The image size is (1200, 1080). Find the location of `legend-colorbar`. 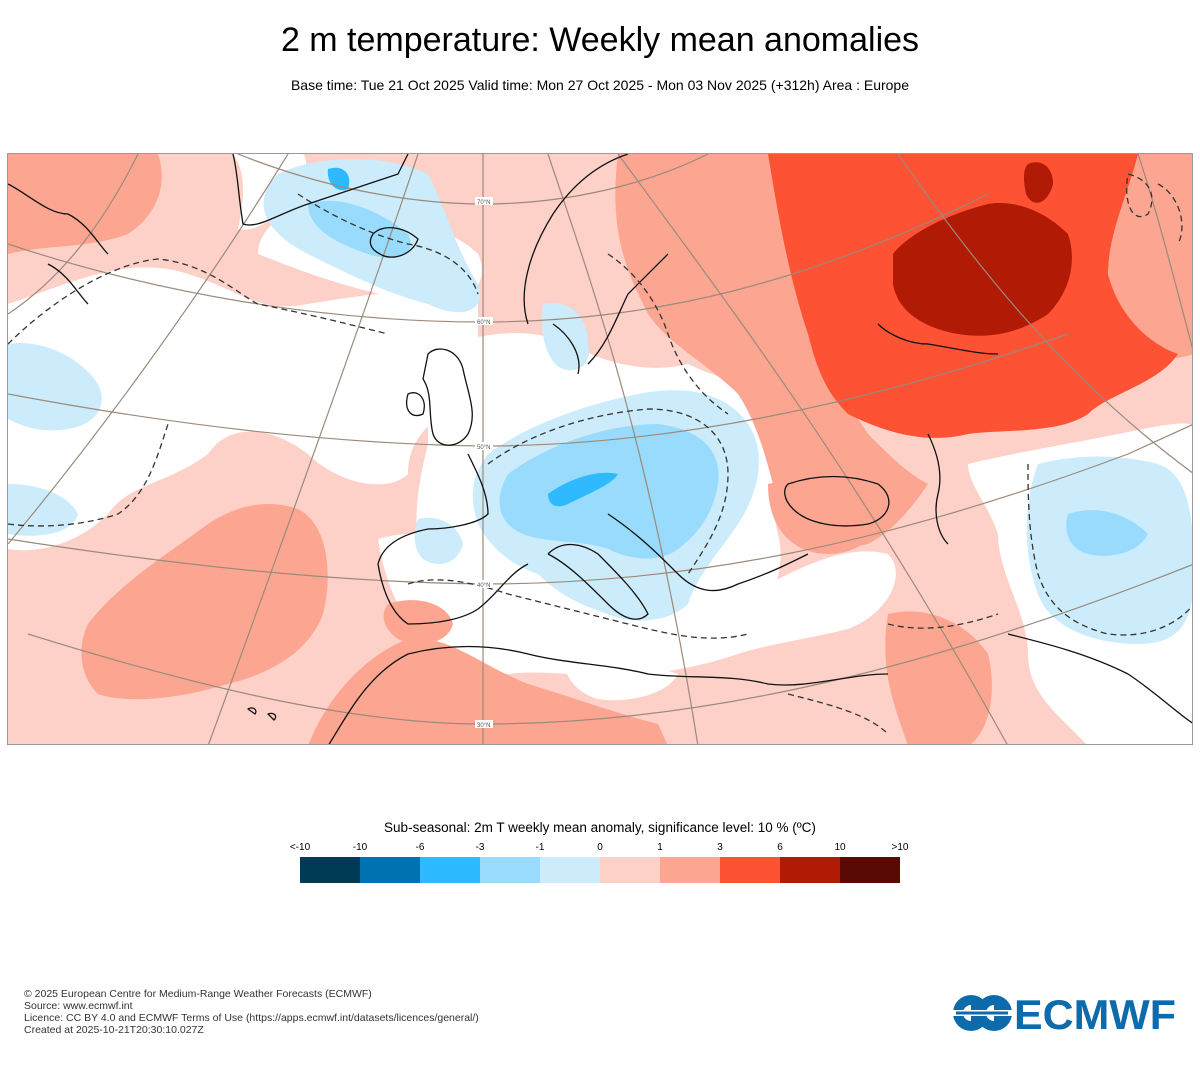

legend-colorbar is located at coordinates (600, 870).